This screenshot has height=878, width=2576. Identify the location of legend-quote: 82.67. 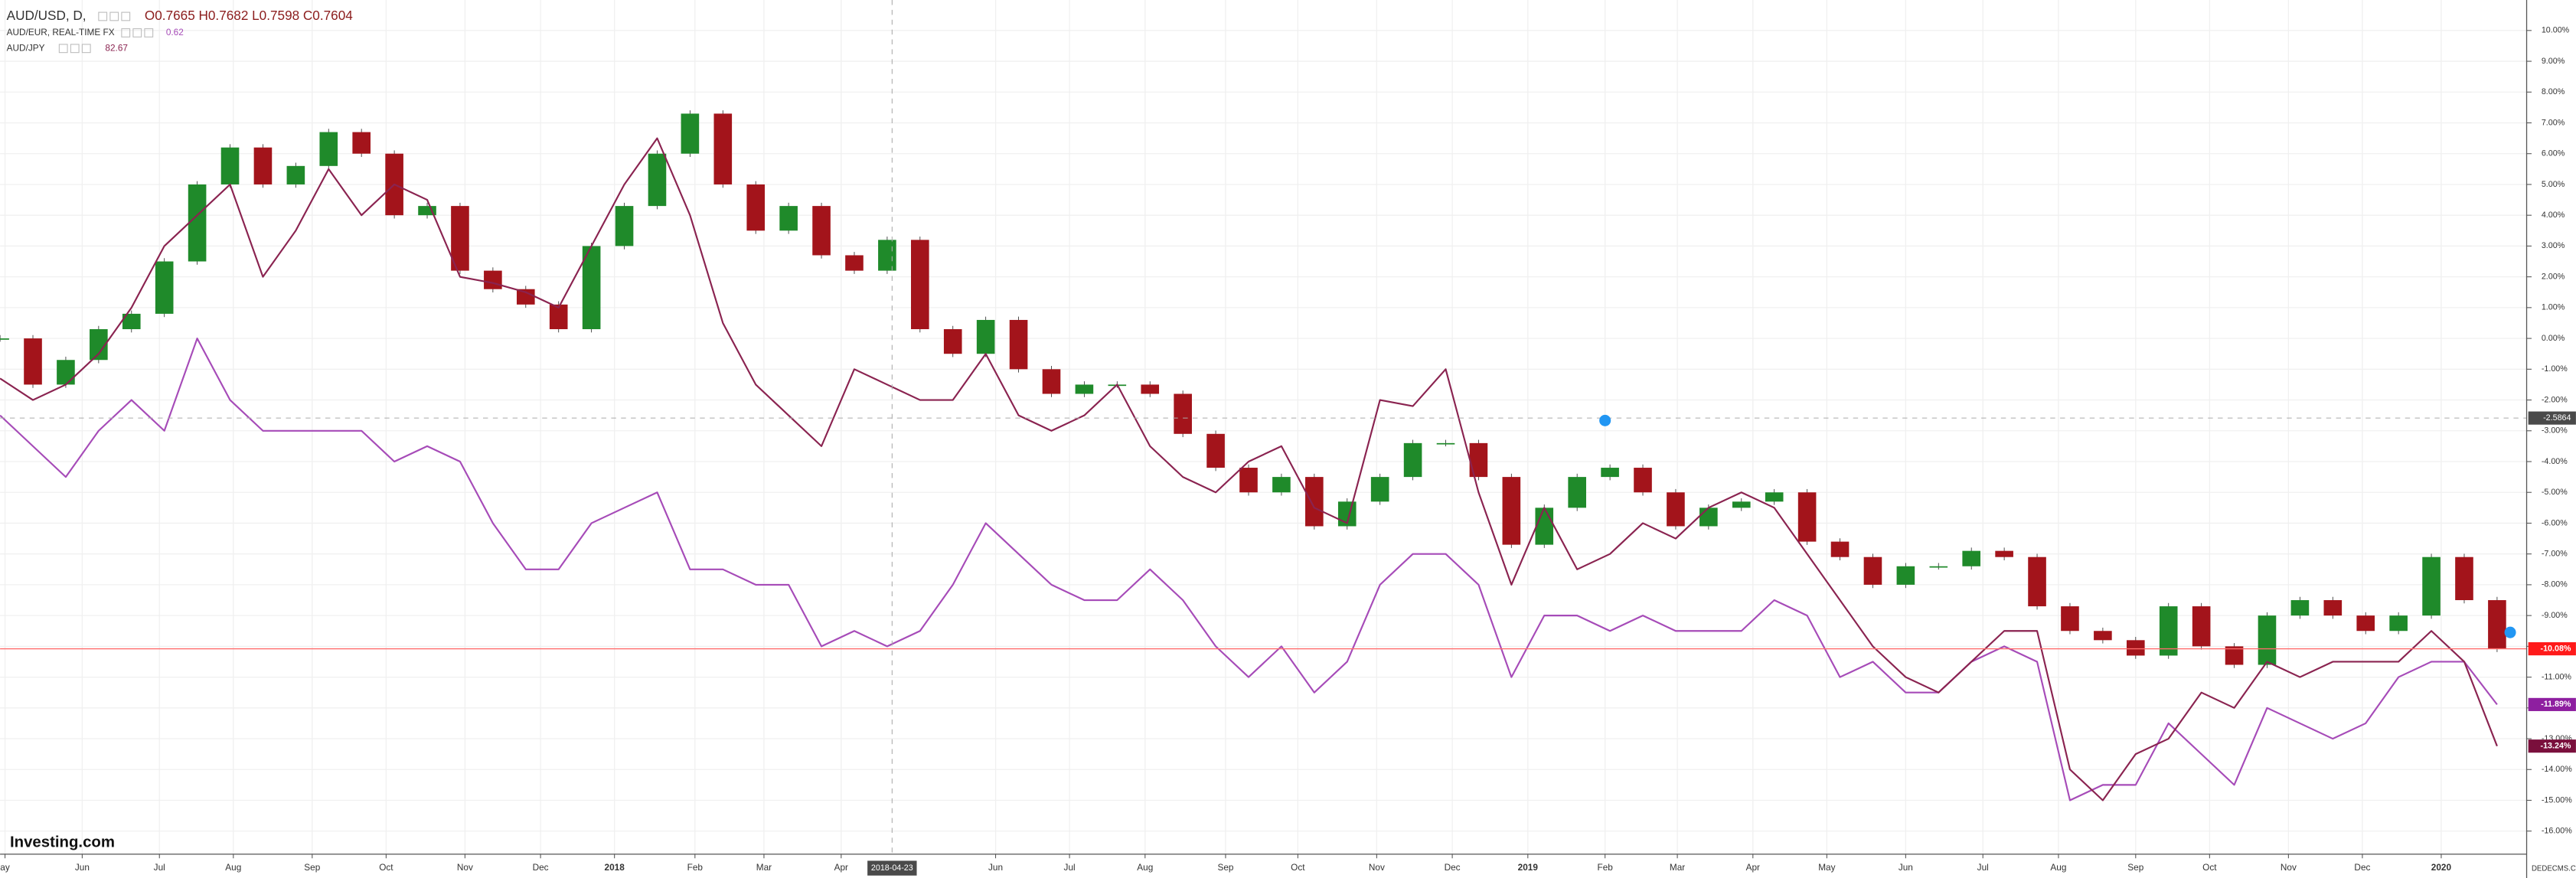
(117, 48).